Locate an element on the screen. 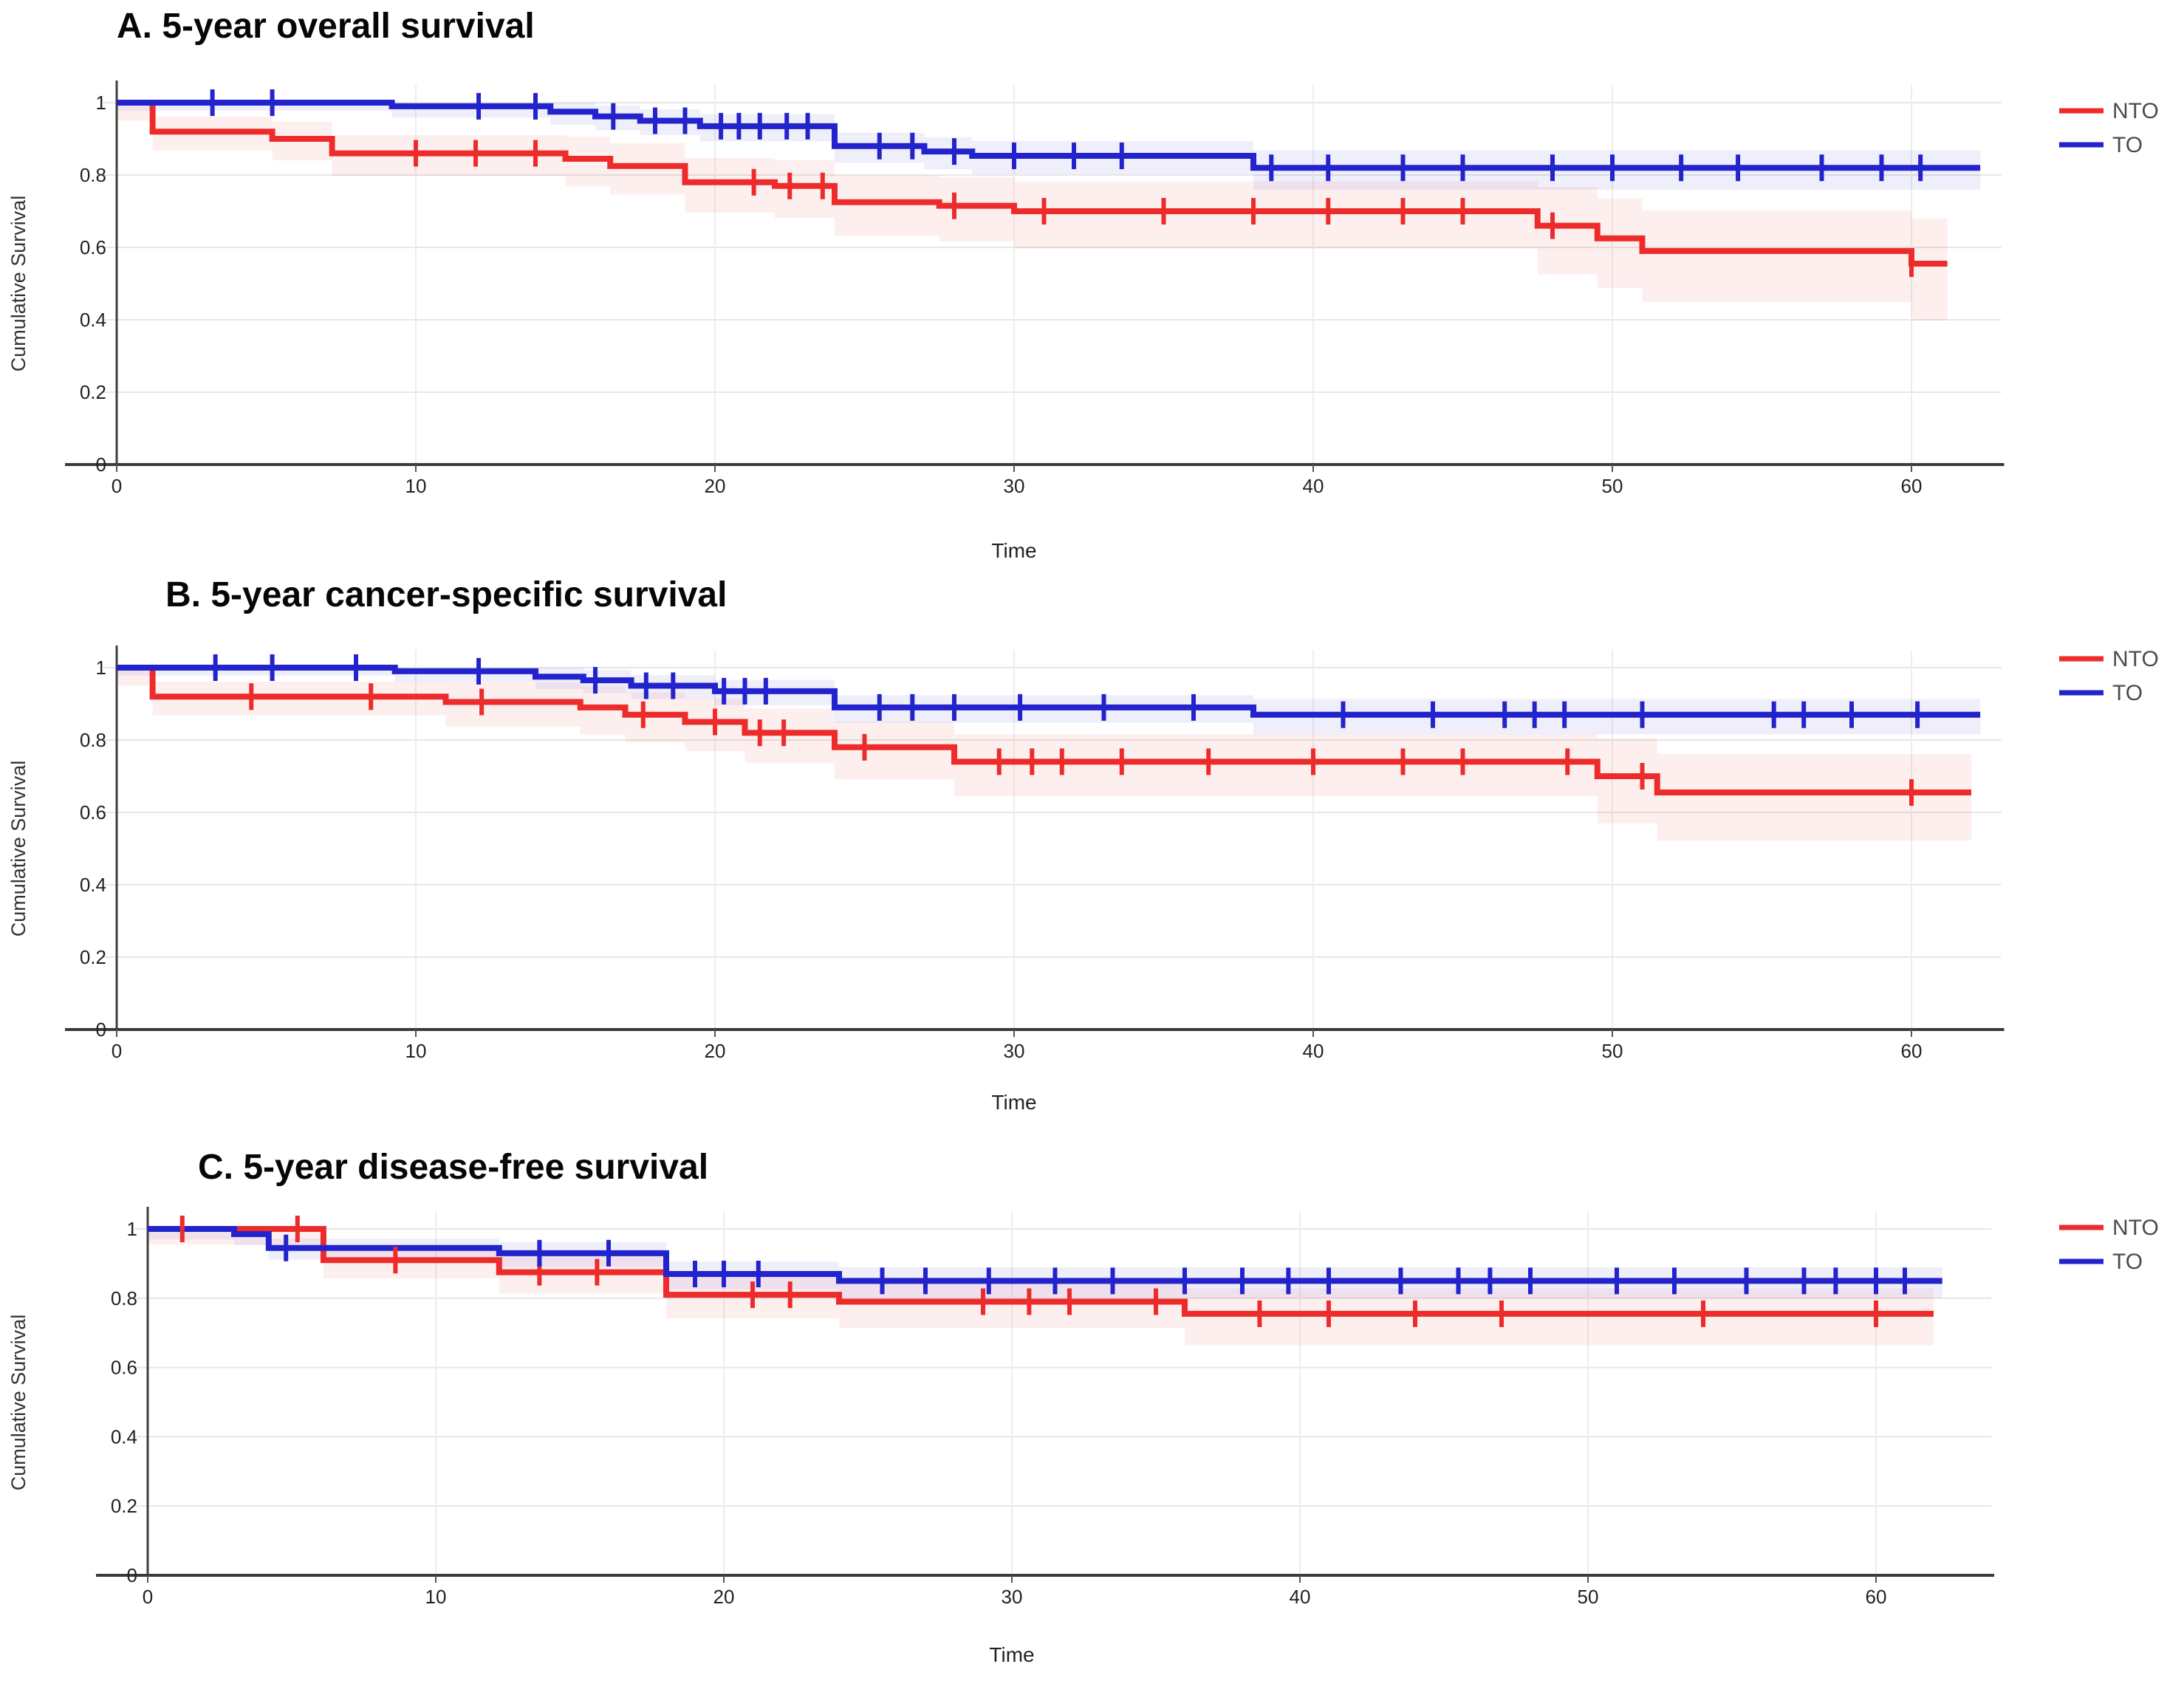  panel-title-overall-survival: A. 5-year overall survival is located at coordinates (326, 26).